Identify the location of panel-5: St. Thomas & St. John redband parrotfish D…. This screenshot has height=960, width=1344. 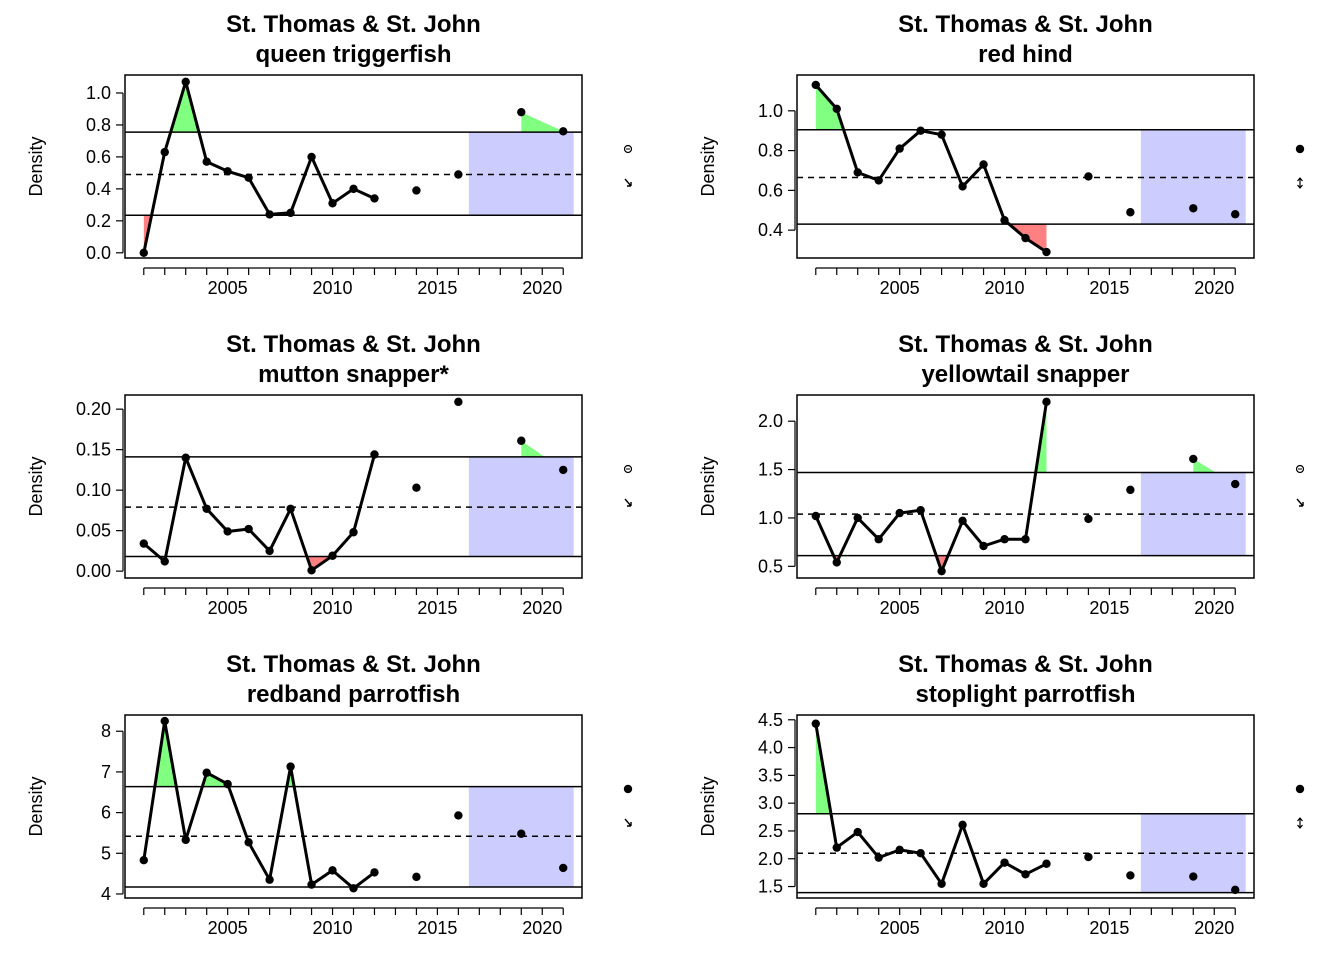
(329, 794).